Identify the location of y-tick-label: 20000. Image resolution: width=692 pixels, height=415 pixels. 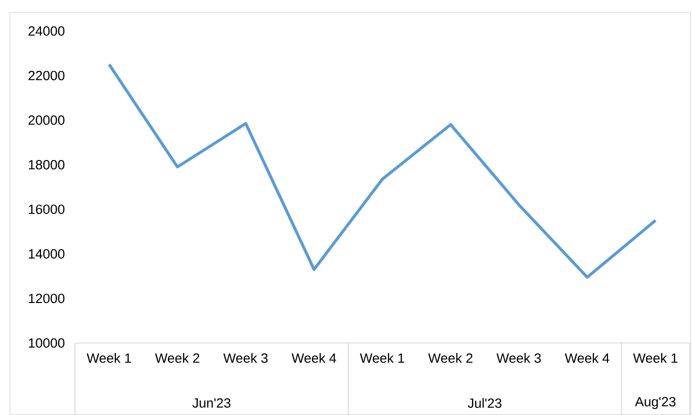
(46, 120).